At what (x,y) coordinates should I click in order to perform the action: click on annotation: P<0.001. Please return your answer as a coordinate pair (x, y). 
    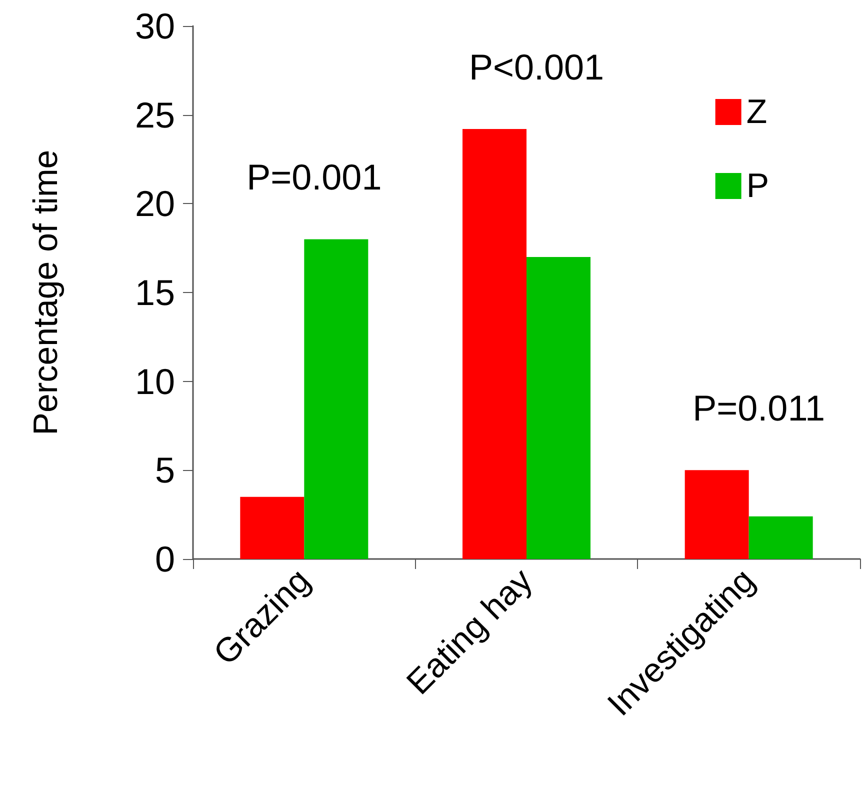
    Looking at the image, I should click on (536, 67).